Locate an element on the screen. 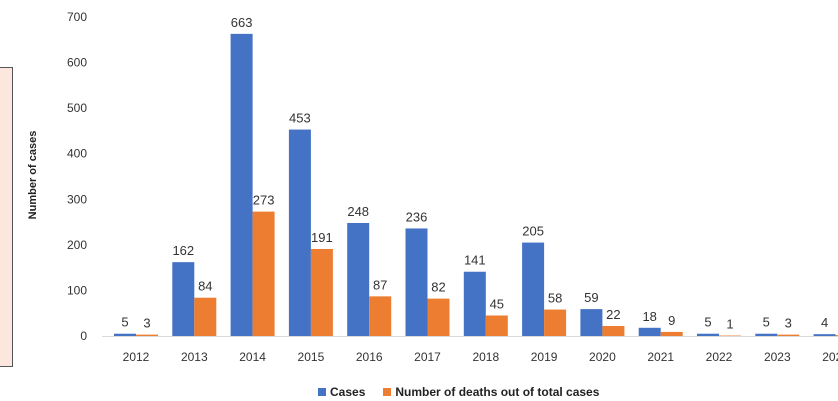  data-label-deaths: 84 is located at coordinates (205, 286).